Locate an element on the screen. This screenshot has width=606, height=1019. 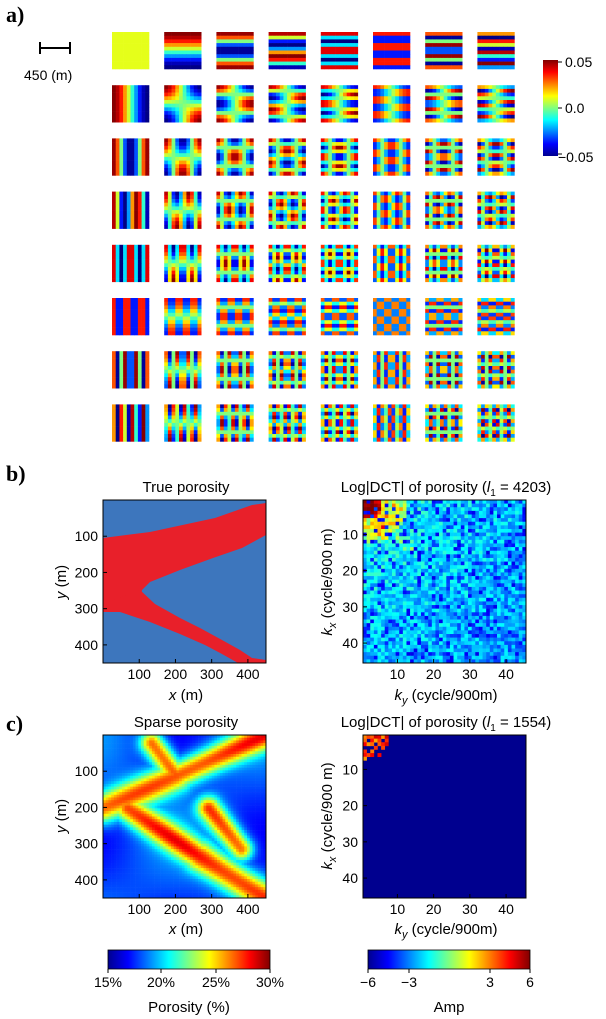
amp-tick-label: −6 is located at coordinates (368, 982).